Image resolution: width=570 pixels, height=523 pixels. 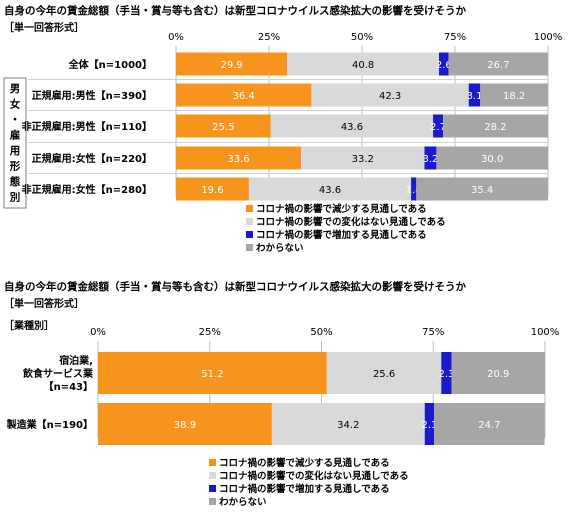 I want to click on chart2-legend-label: コロナ禍の影響で増加する見通しである, so click(x=304, y=489).